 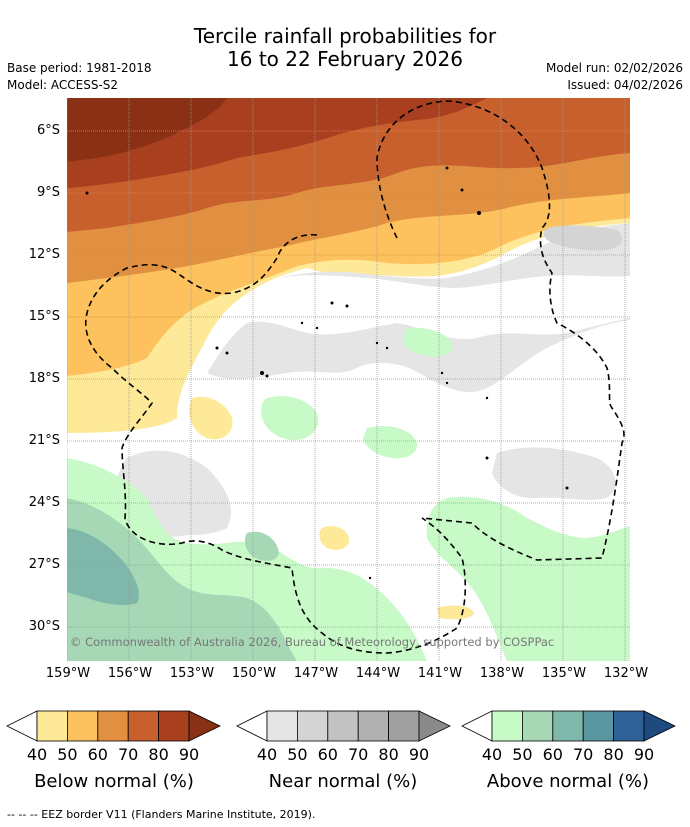 What do you see at coordinates (492, 754) in the screenshot?
I see `cb-above-tick-40: 40` at bounding box center [492, 754].